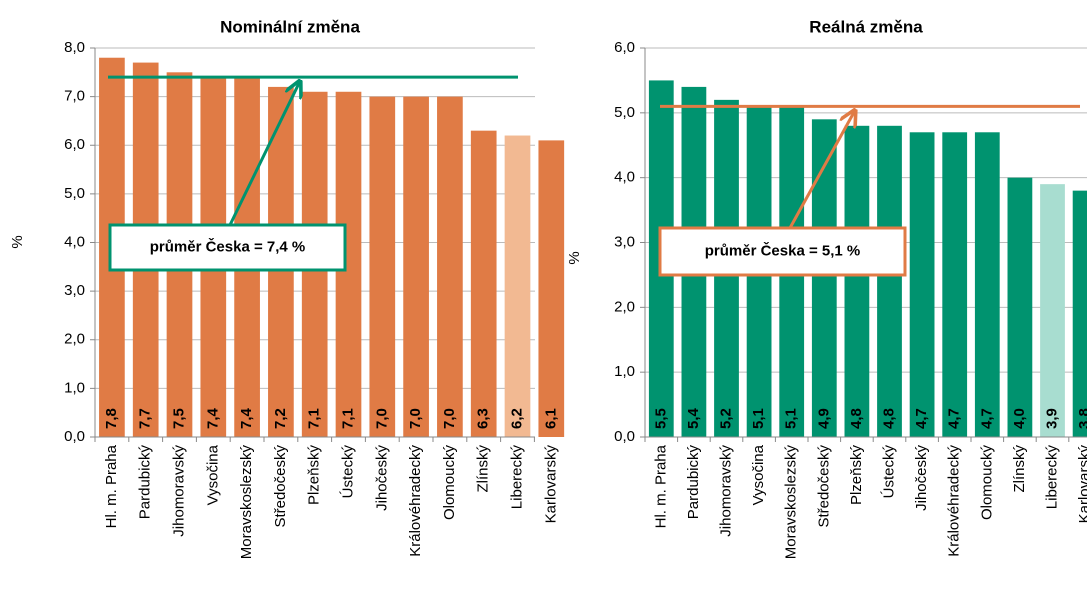  I want to click on value-label: 5,4, so click(693, 418).